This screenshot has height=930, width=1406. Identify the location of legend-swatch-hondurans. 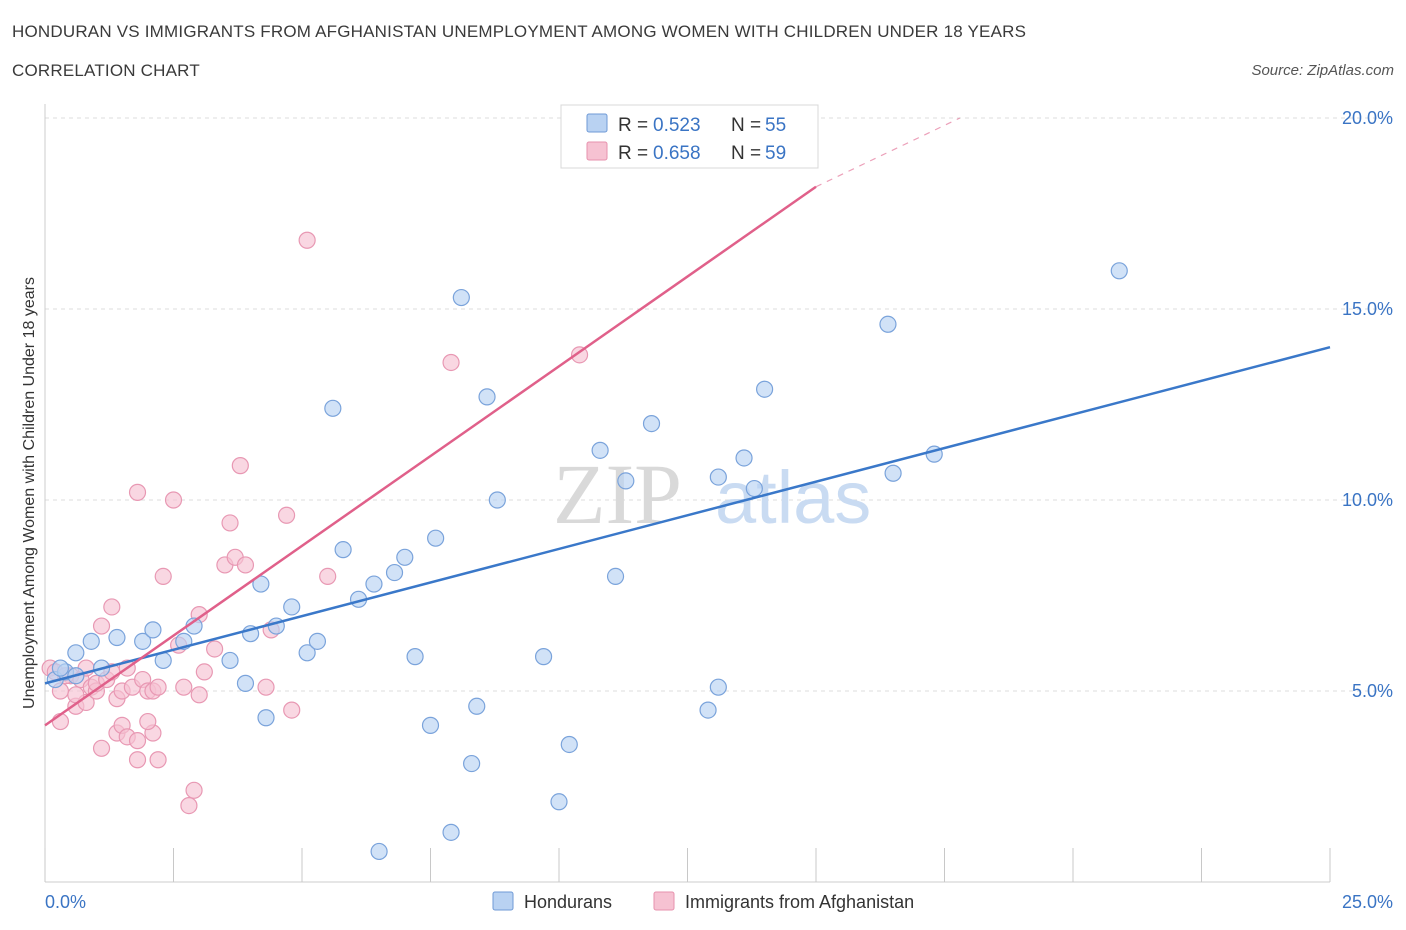
(503, 901).